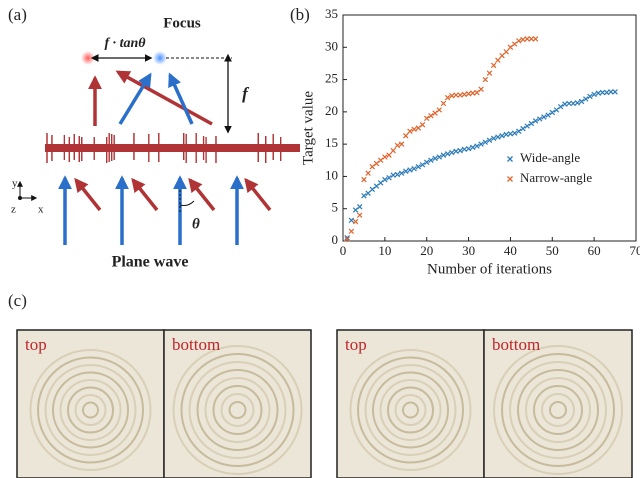 The width and height of the screenshot is (640, 478). Describe the element at coordinates (20, 198) in the screenshot. I see `axis-z` at that location.